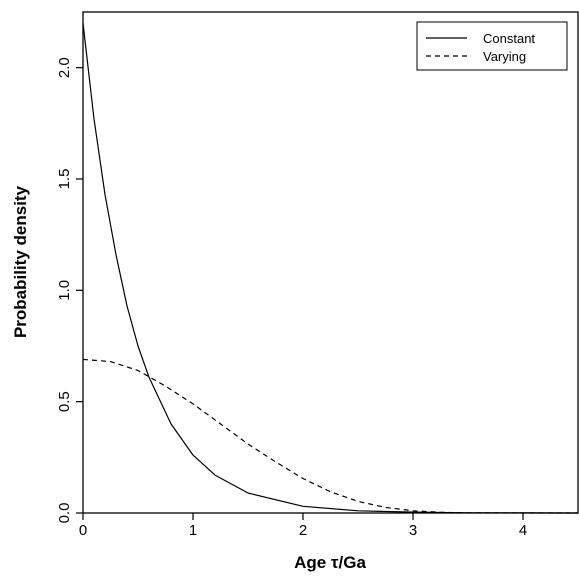  What do you see at coordinates (64, 401) in the screenshot?
I see `y-tick-label: 0.5` at bounding box center [64, 401].